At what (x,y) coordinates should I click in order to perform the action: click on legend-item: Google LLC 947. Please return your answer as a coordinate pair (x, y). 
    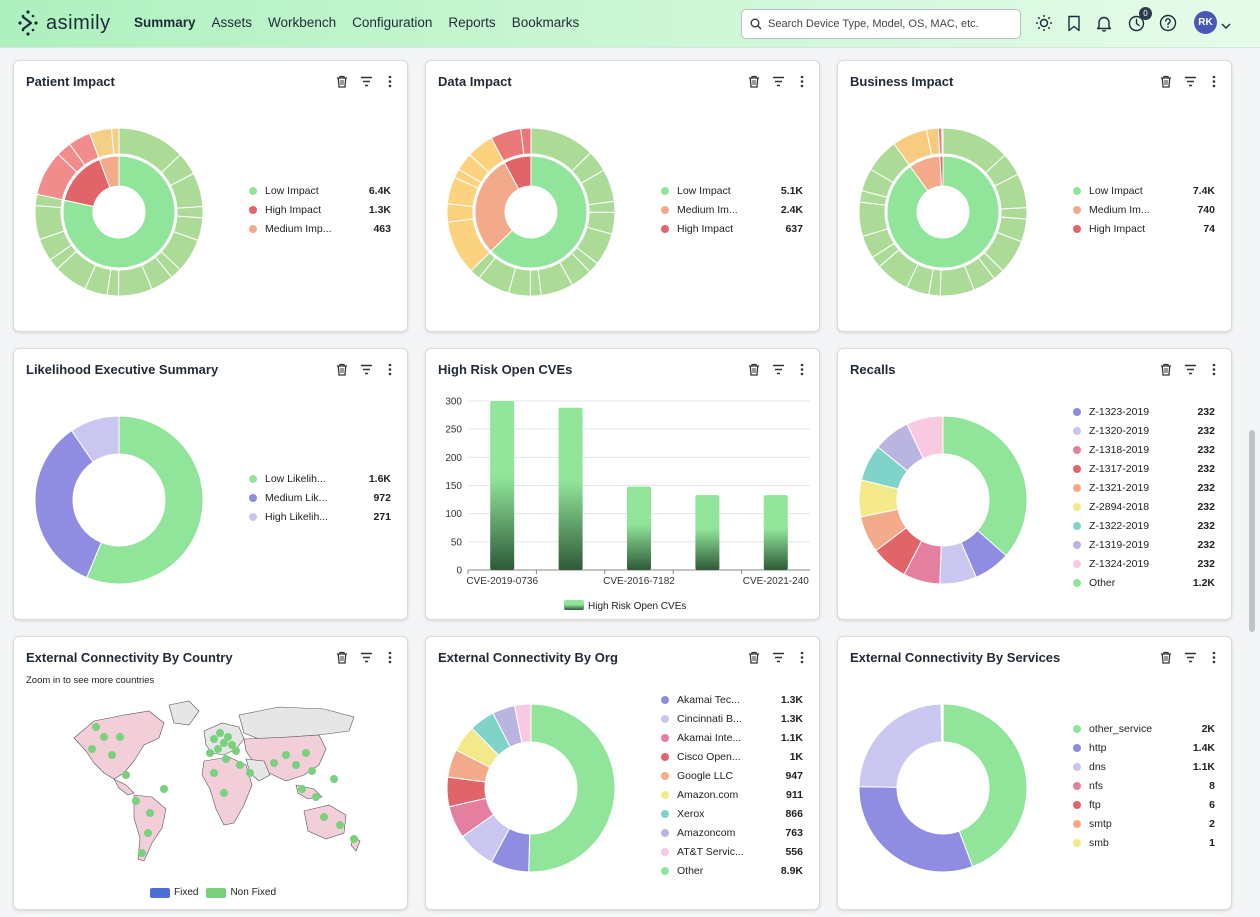
    Looking at the image, I should click on (732, 775).